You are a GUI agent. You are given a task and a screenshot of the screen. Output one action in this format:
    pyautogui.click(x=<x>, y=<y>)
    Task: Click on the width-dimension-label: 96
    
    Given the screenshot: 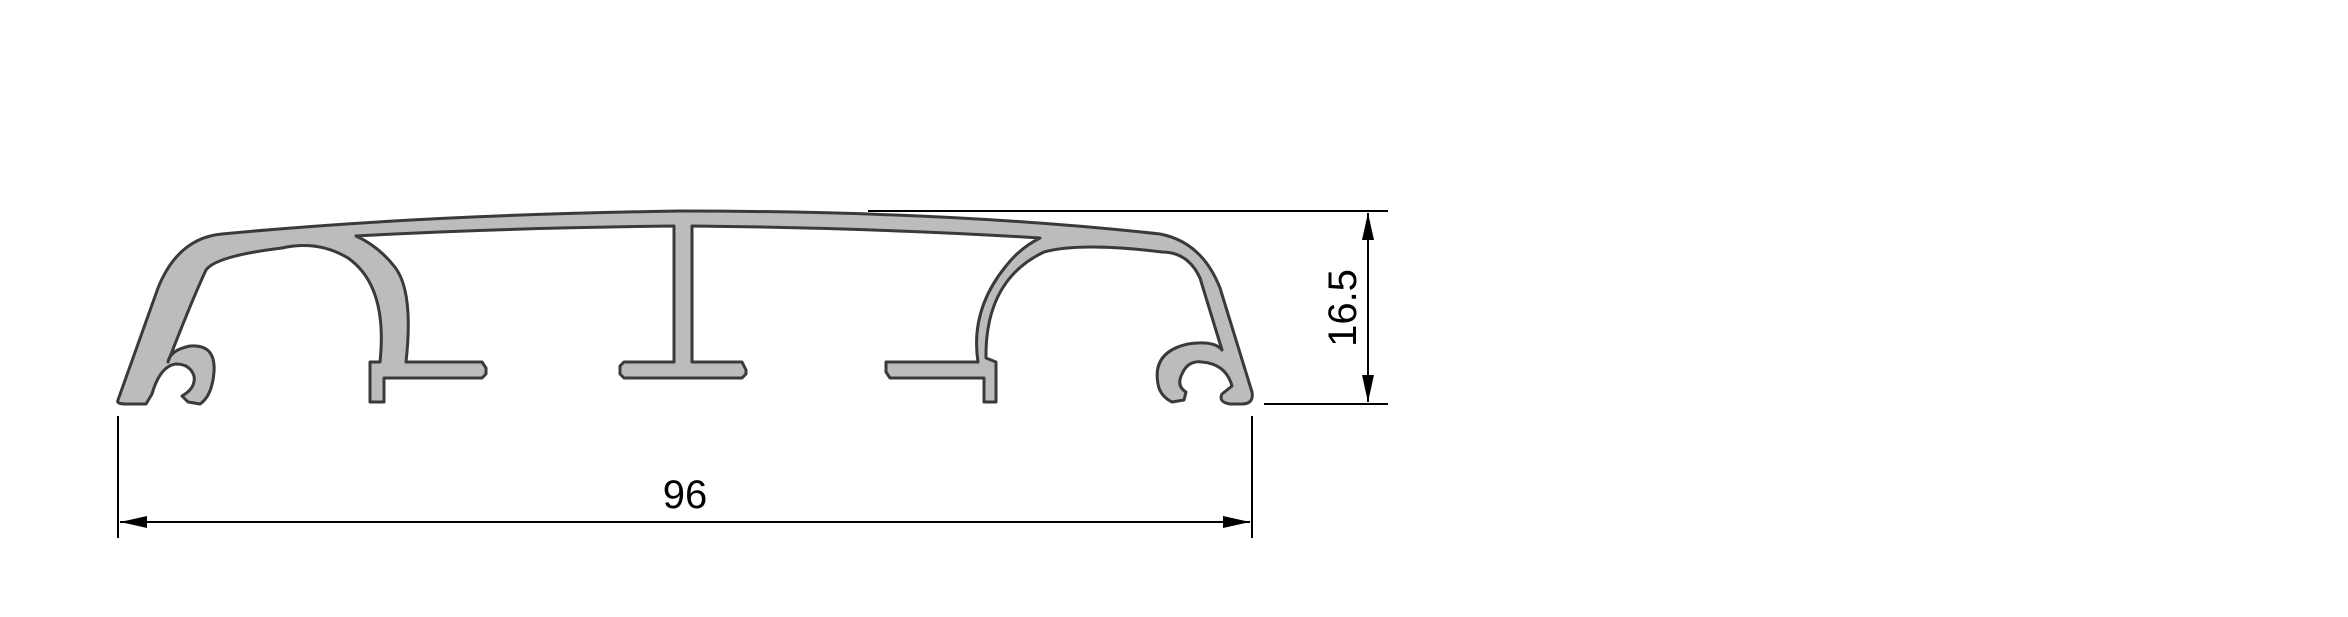 What is the action you would take?
    pyautogui.click(x=685, y=495)
    